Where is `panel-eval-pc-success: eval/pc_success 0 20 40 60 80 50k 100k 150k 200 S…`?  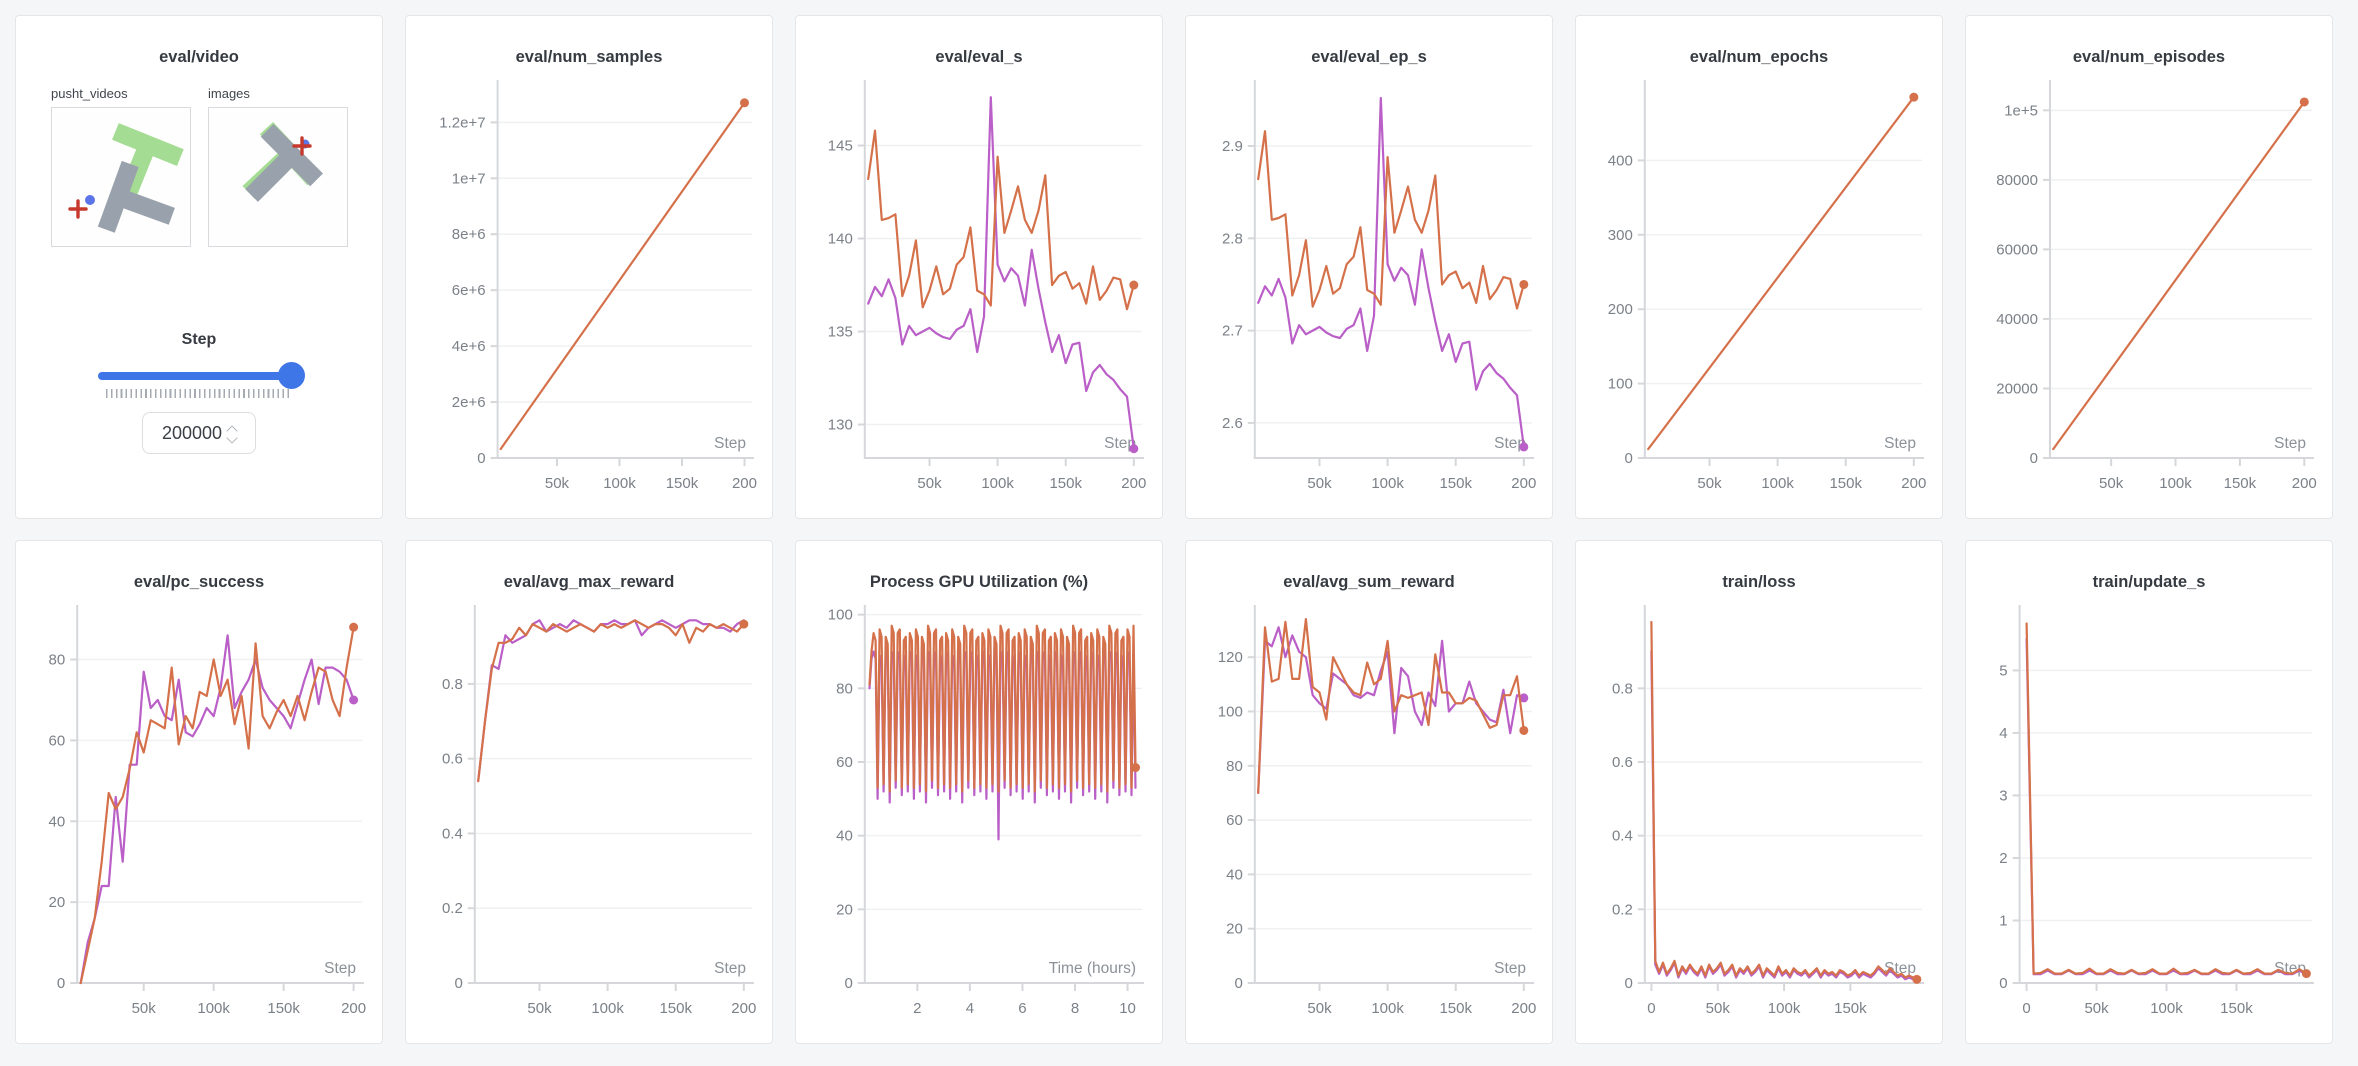 panel-eval-pc-success: eval/pc_success 0 20 40 60 80 50k 100k 150k 200 S… is located at coordinates (199, 792).